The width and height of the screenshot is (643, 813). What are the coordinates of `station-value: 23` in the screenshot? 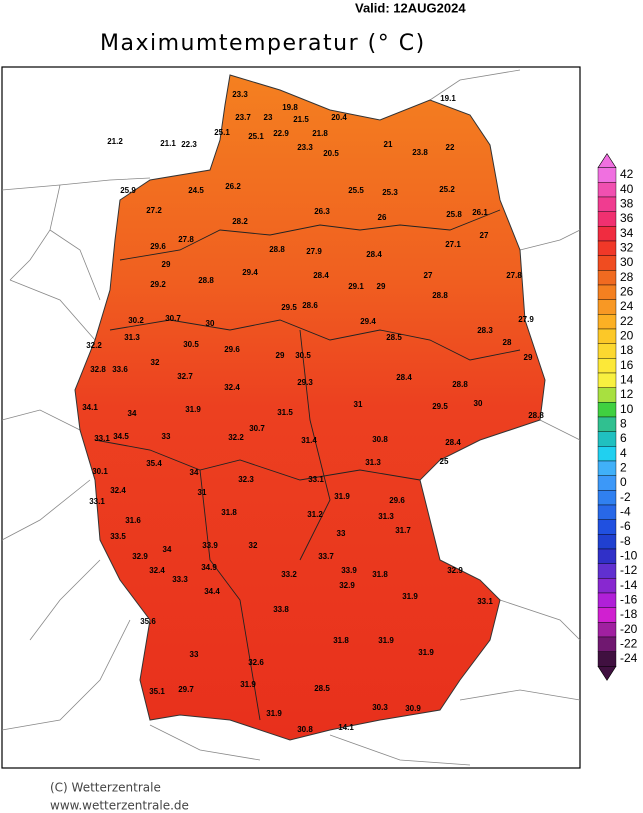 It's located at (268, 117).